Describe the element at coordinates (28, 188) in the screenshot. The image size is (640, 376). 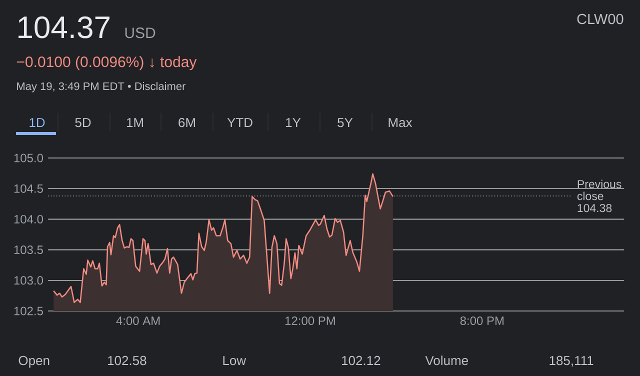
I see `y-tick-label: 104.5` at that location.